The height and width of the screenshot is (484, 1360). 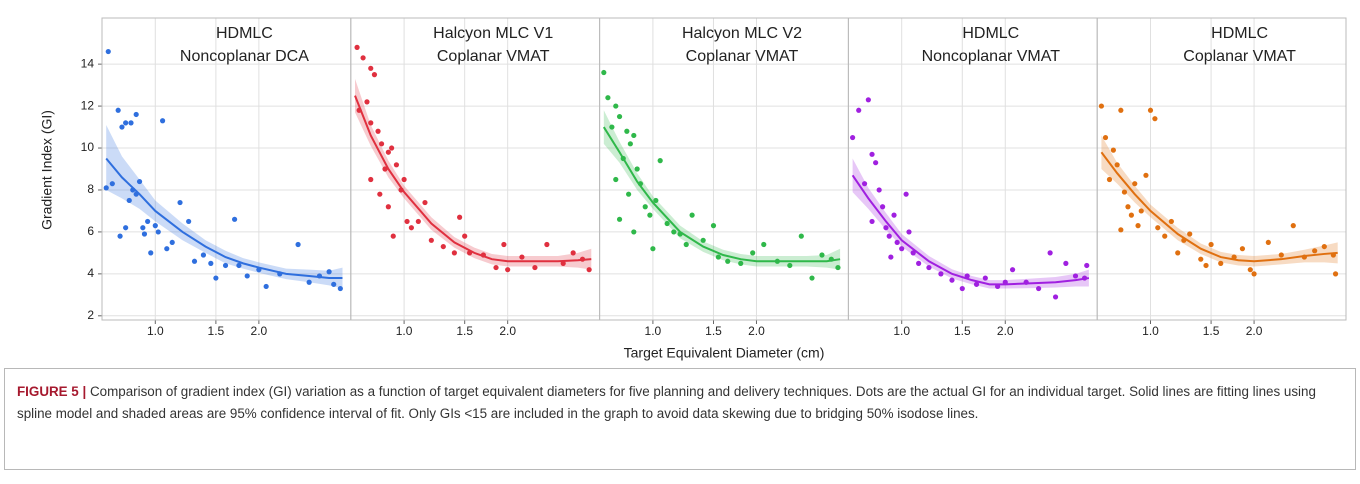 What do you see at coordinates (90, 315) in the screenshot?
I see `y-tick-label: 2` at bounding box center [90, 315].